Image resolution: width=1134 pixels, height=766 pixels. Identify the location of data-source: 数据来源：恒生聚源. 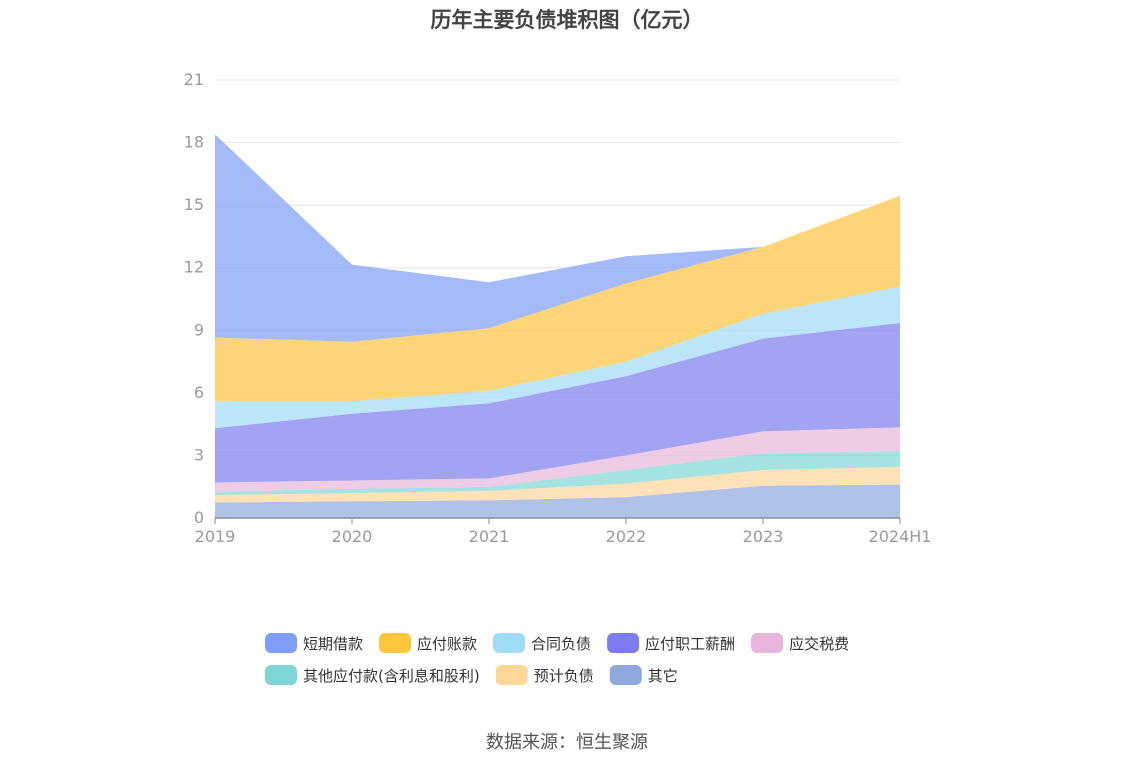
(567, 742).